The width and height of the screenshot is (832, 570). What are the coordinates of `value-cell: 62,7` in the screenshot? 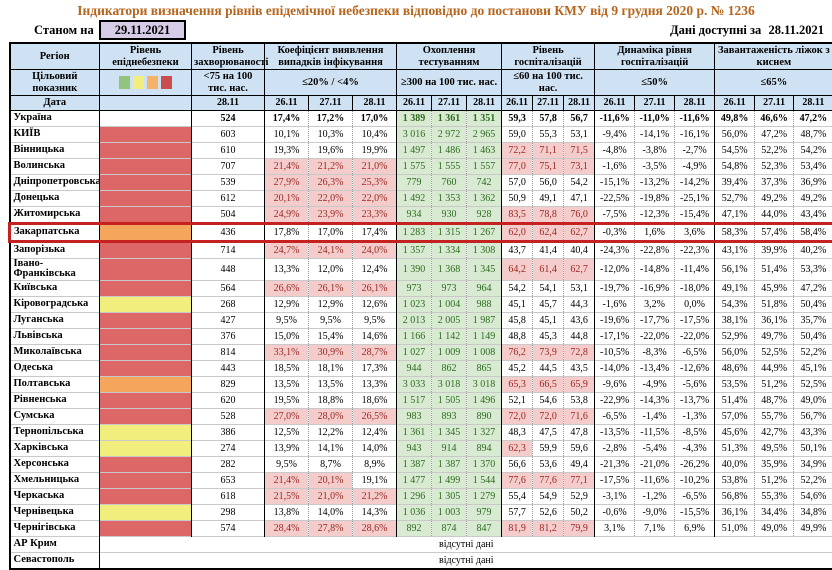 It's located at (579, 269).